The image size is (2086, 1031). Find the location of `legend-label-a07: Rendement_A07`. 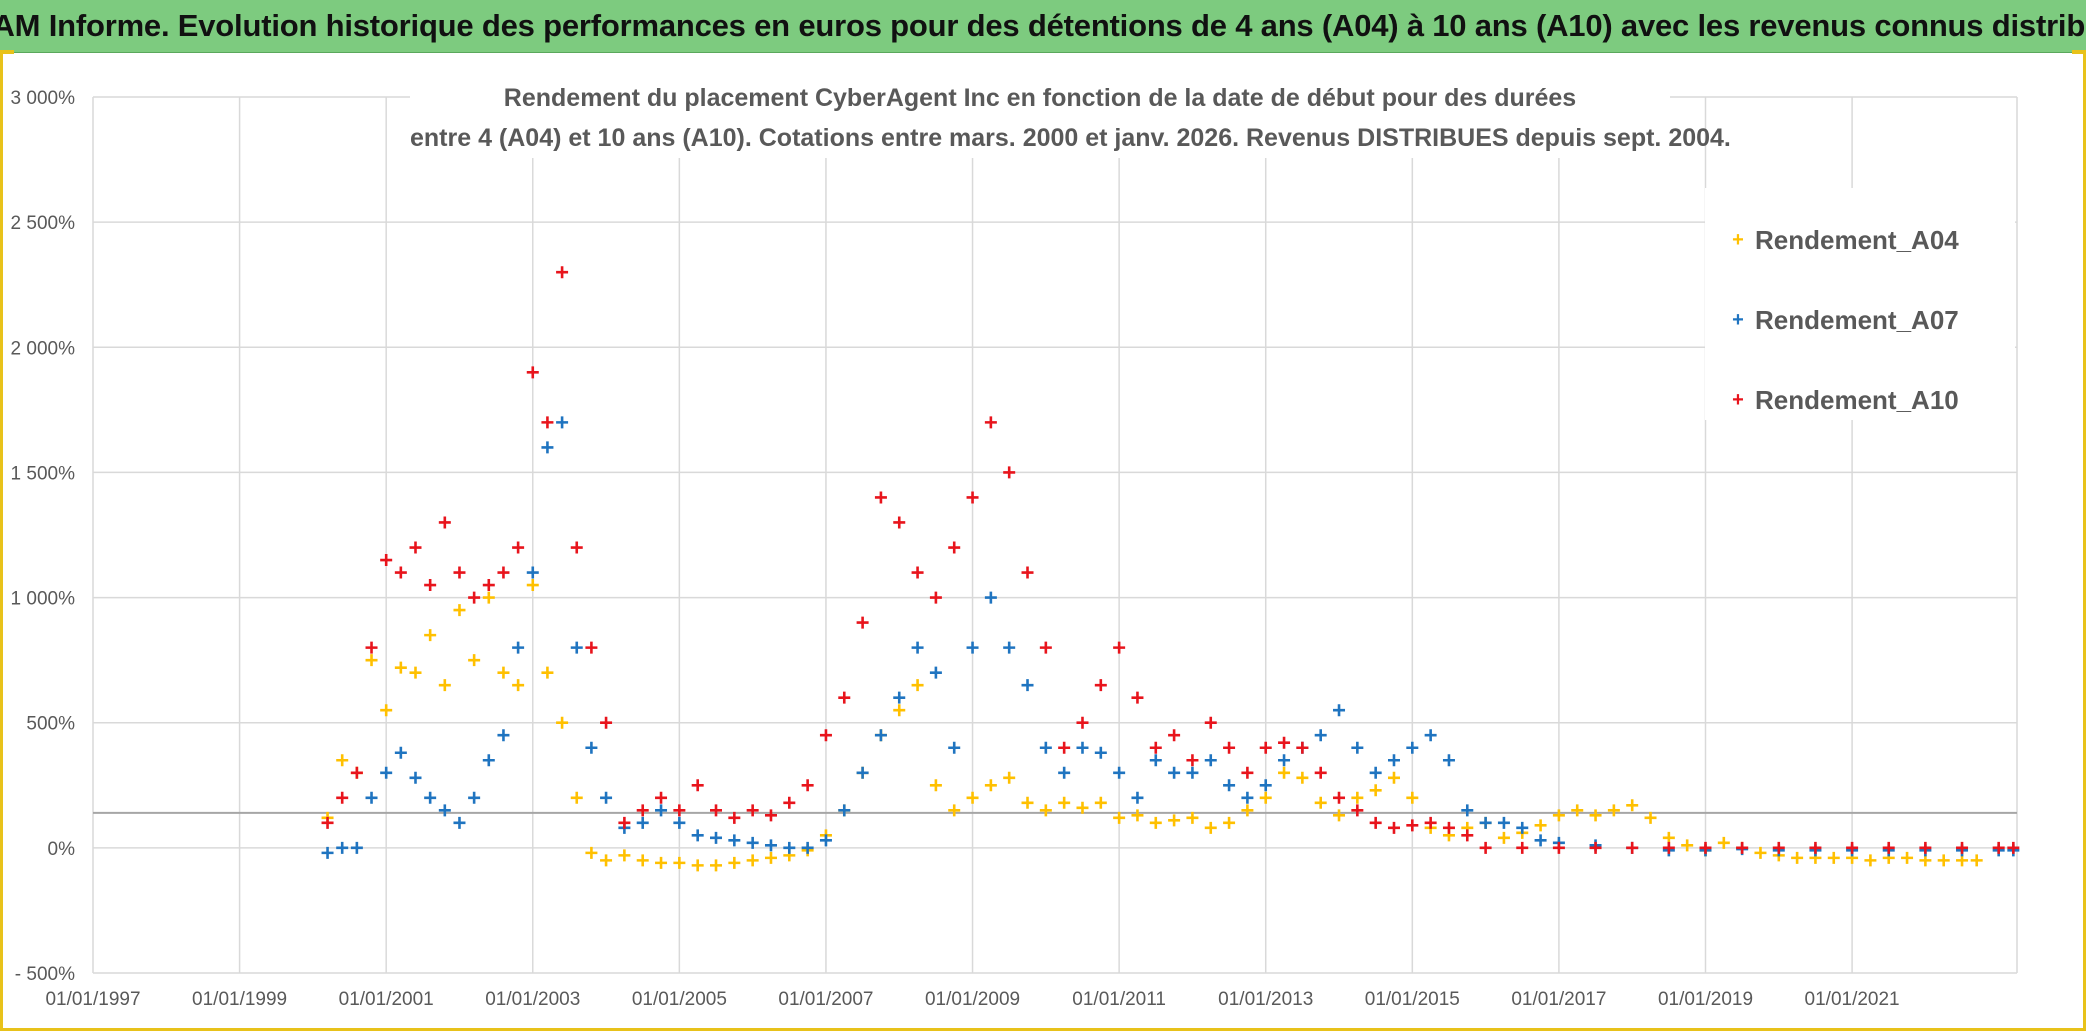

legend-label-a07: Rendement_A07 is located at coordinates (1857, 319).